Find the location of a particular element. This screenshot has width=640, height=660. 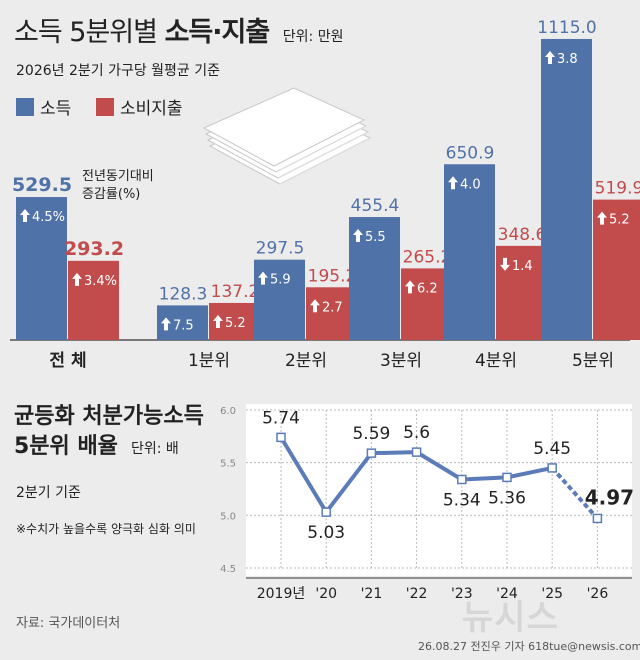

legend-income-swatch is located at coordinates (25, 106).